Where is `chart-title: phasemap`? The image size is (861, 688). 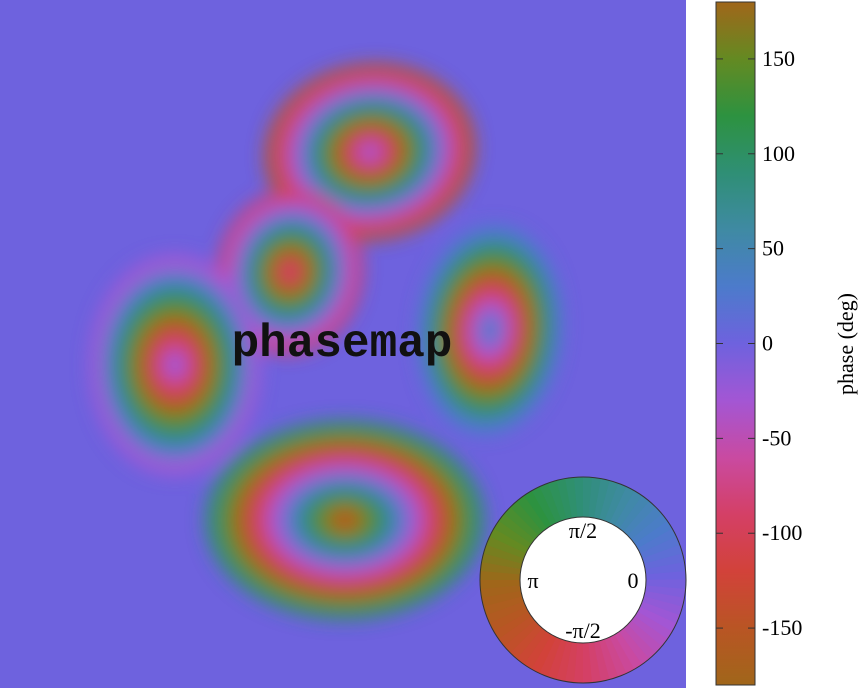
chart-title: phasemap is located at coordinates (342, 344).